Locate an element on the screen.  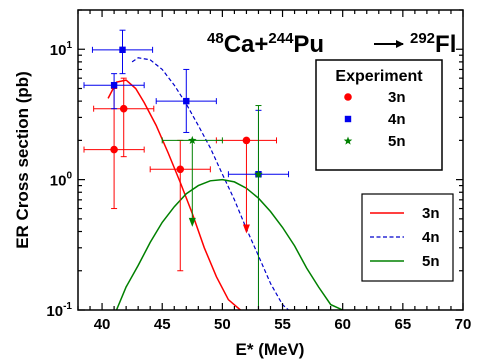
legend-marker-star is located at coordinates (348, 140).